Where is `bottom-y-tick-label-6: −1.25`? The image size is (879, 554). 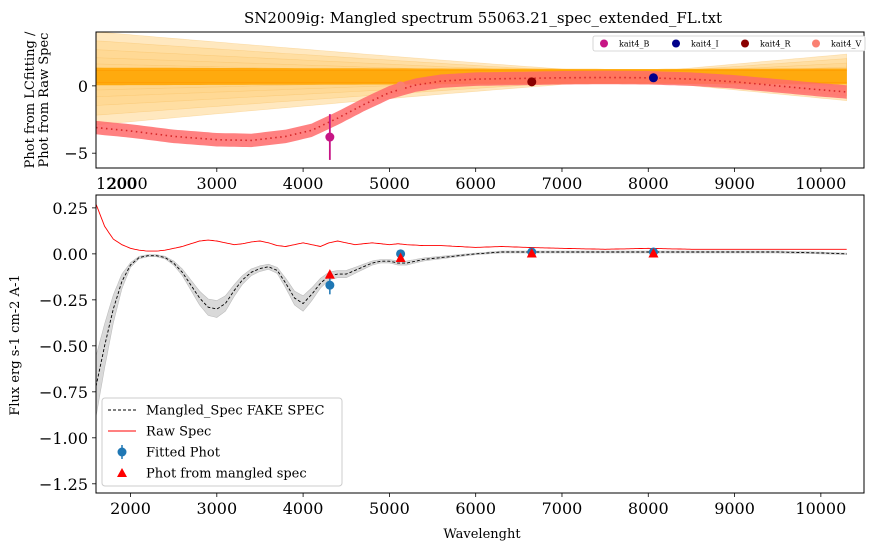
bottom-y-tick-label-6: −1.25 is located at coordinates (63, 484).